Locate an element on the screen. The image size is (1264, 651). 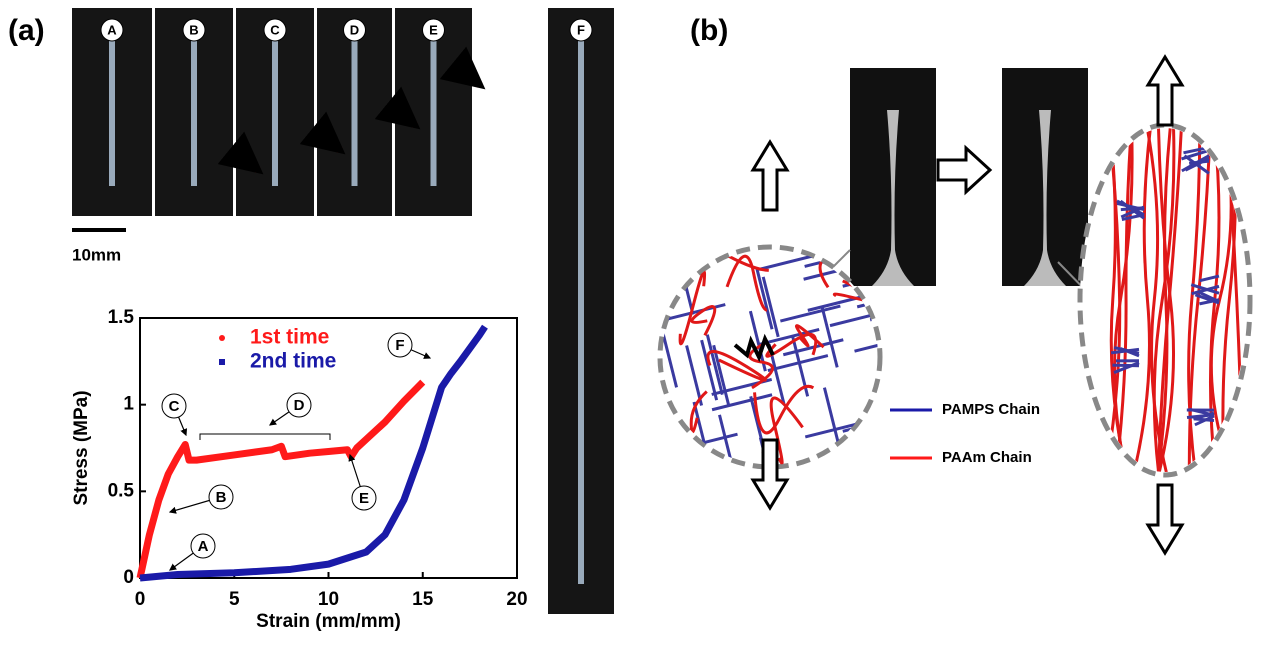
y-tick-label: 0.5 is located at coordinates (121, 490).